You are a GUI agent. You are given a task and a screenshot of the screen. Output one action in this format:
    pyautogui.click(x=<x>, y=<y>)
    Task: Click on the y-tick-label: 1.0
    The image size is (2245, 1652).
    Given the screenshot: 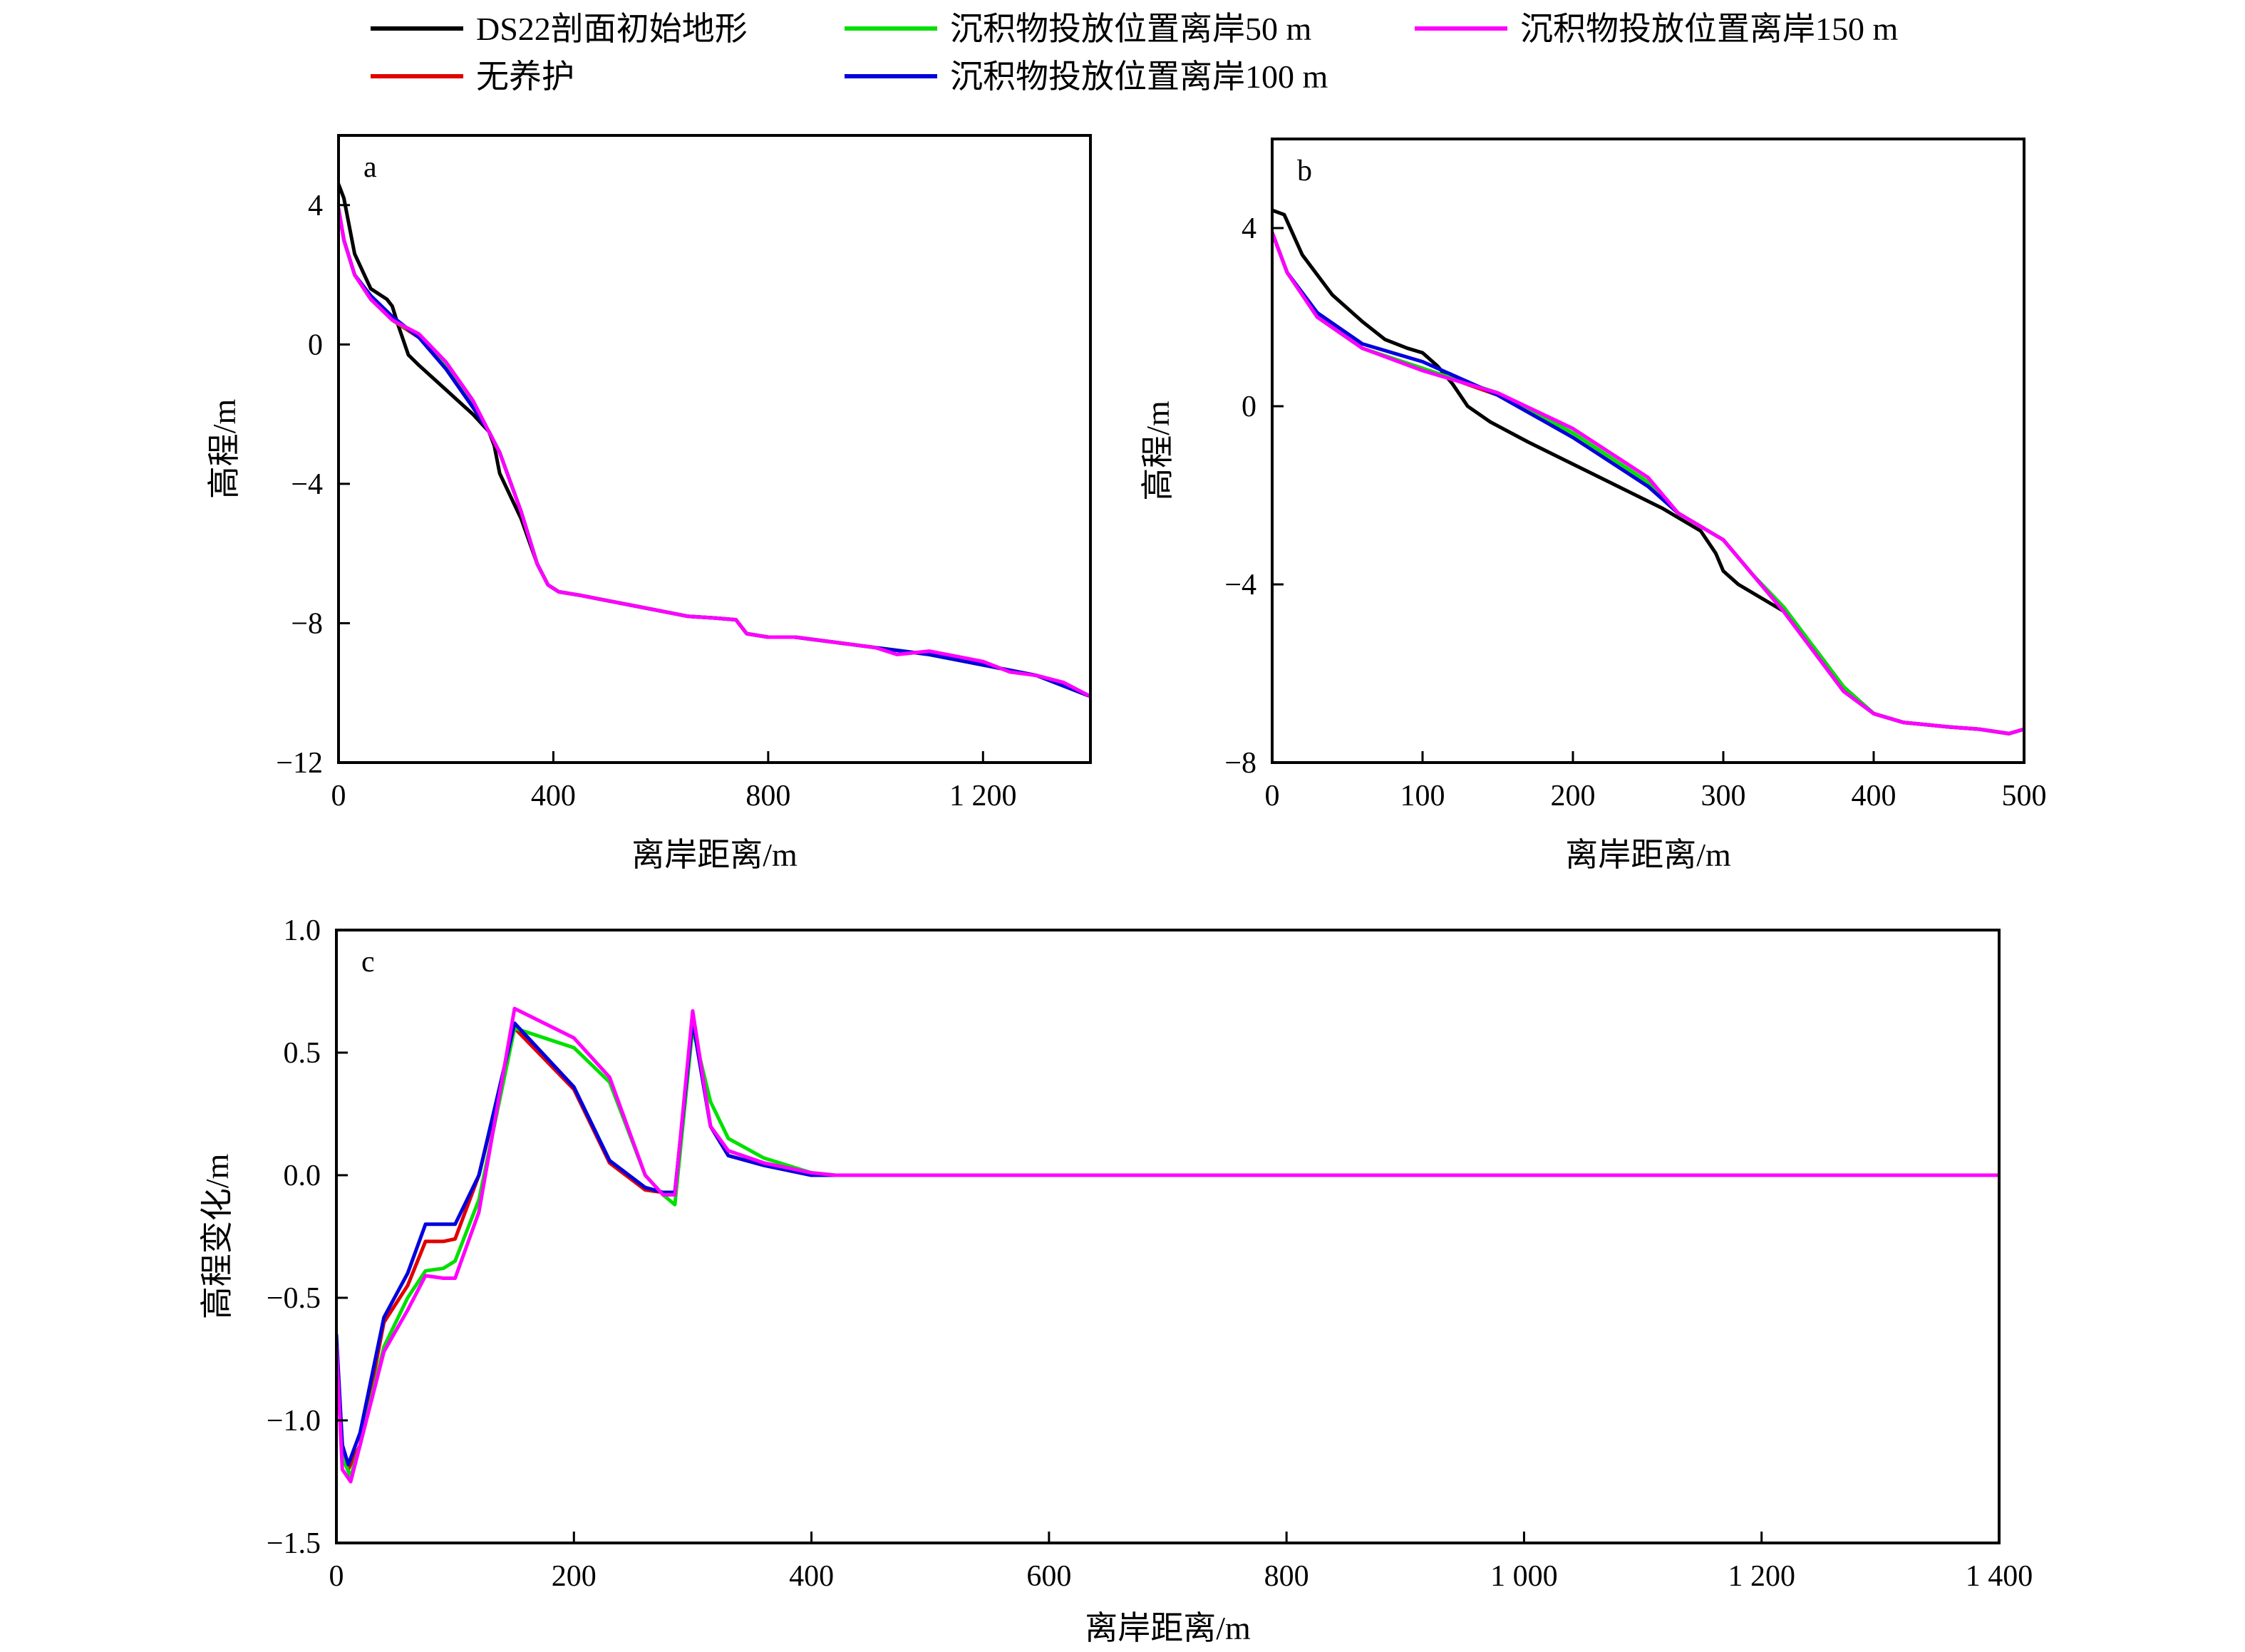 What is the action you would take?
    pyautogui.click(x=302, y=930)
    